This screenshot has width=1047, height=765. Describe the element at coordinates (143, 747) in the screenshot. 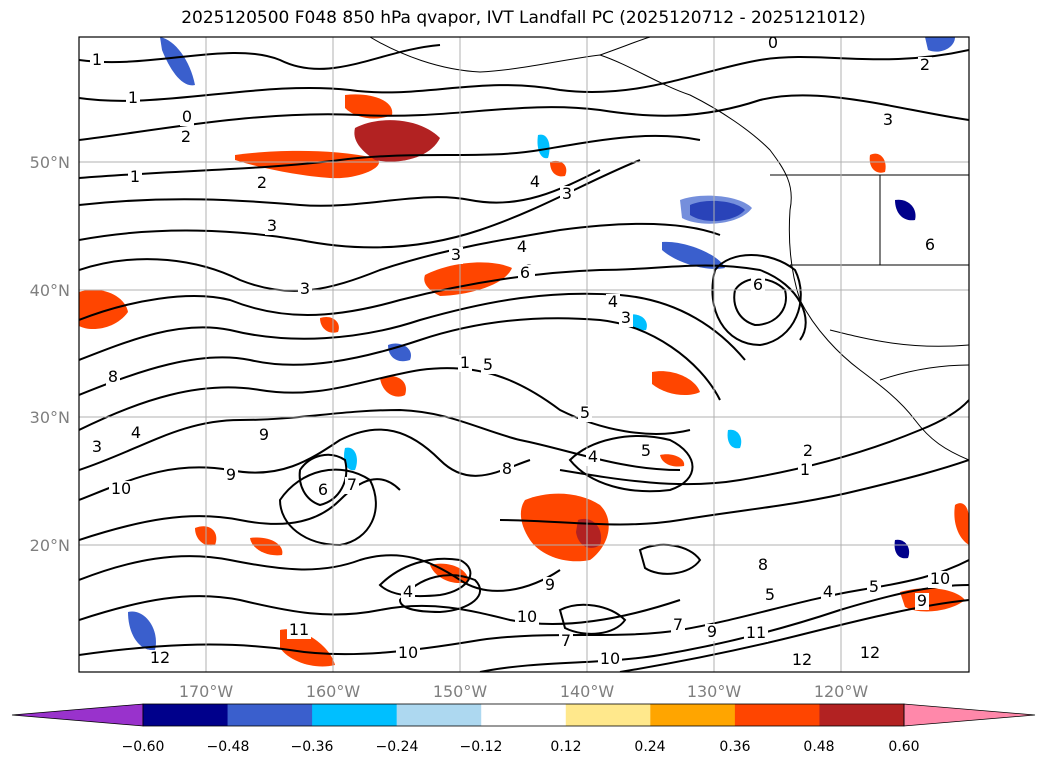

I see `colorbar-tick-label: −0.60` at that location.